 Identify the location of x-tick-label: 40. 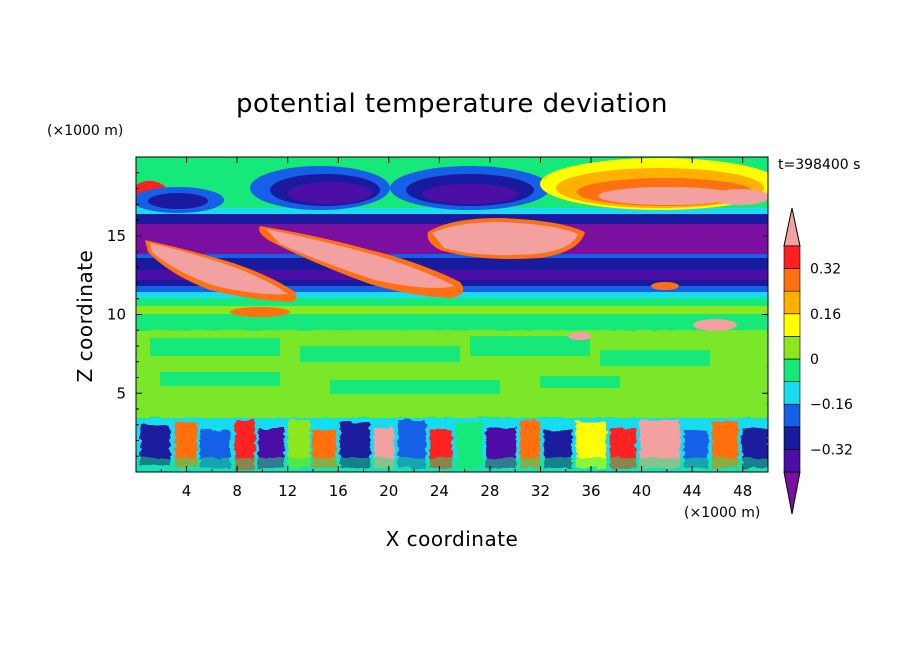
(641, 491).